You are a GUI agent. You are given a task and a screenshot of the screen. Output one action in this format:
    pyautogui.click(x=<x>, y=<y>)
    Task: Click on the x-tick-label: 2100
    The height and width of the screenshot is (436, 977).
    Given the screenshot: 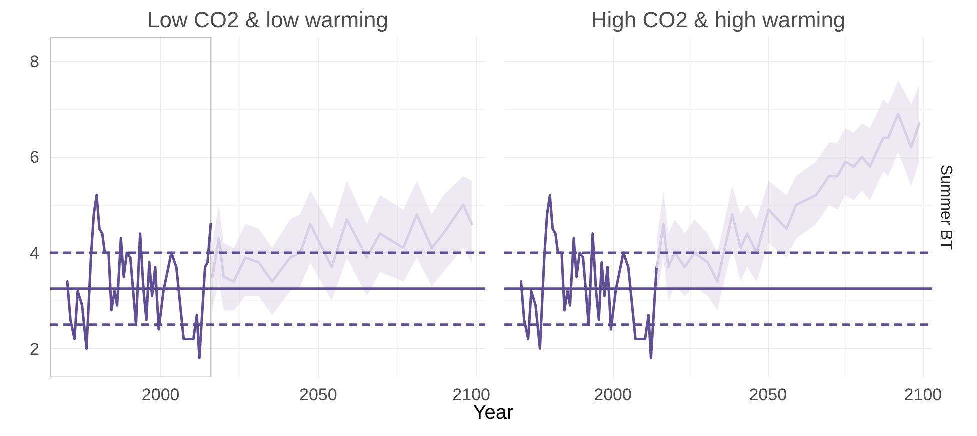 What is the action you would take?
    pyautogui.click(x=923, y=395)
    